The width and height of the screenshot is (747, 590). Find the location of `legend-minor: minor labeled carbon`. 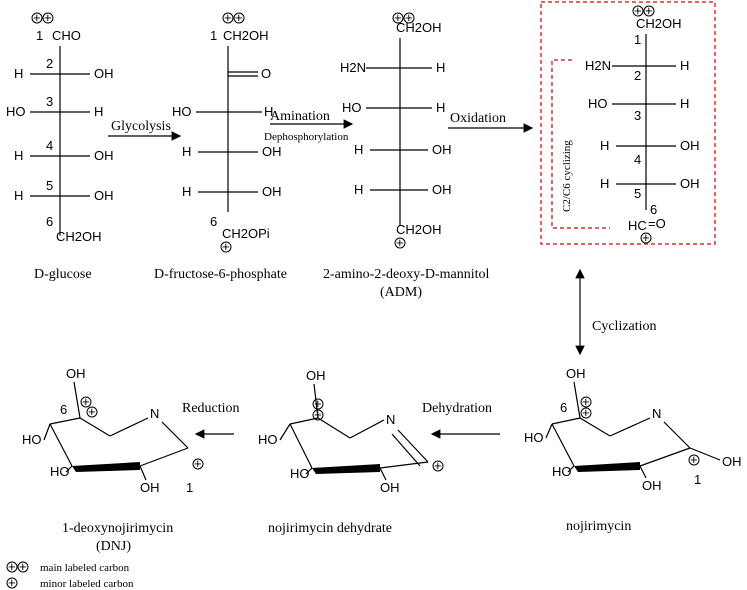

legend-minor: minor labeled carbon is located at coordinates (87, 584).